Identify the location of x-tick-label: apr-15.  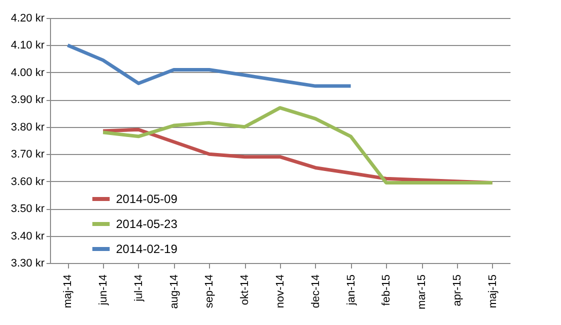
(457, 290).